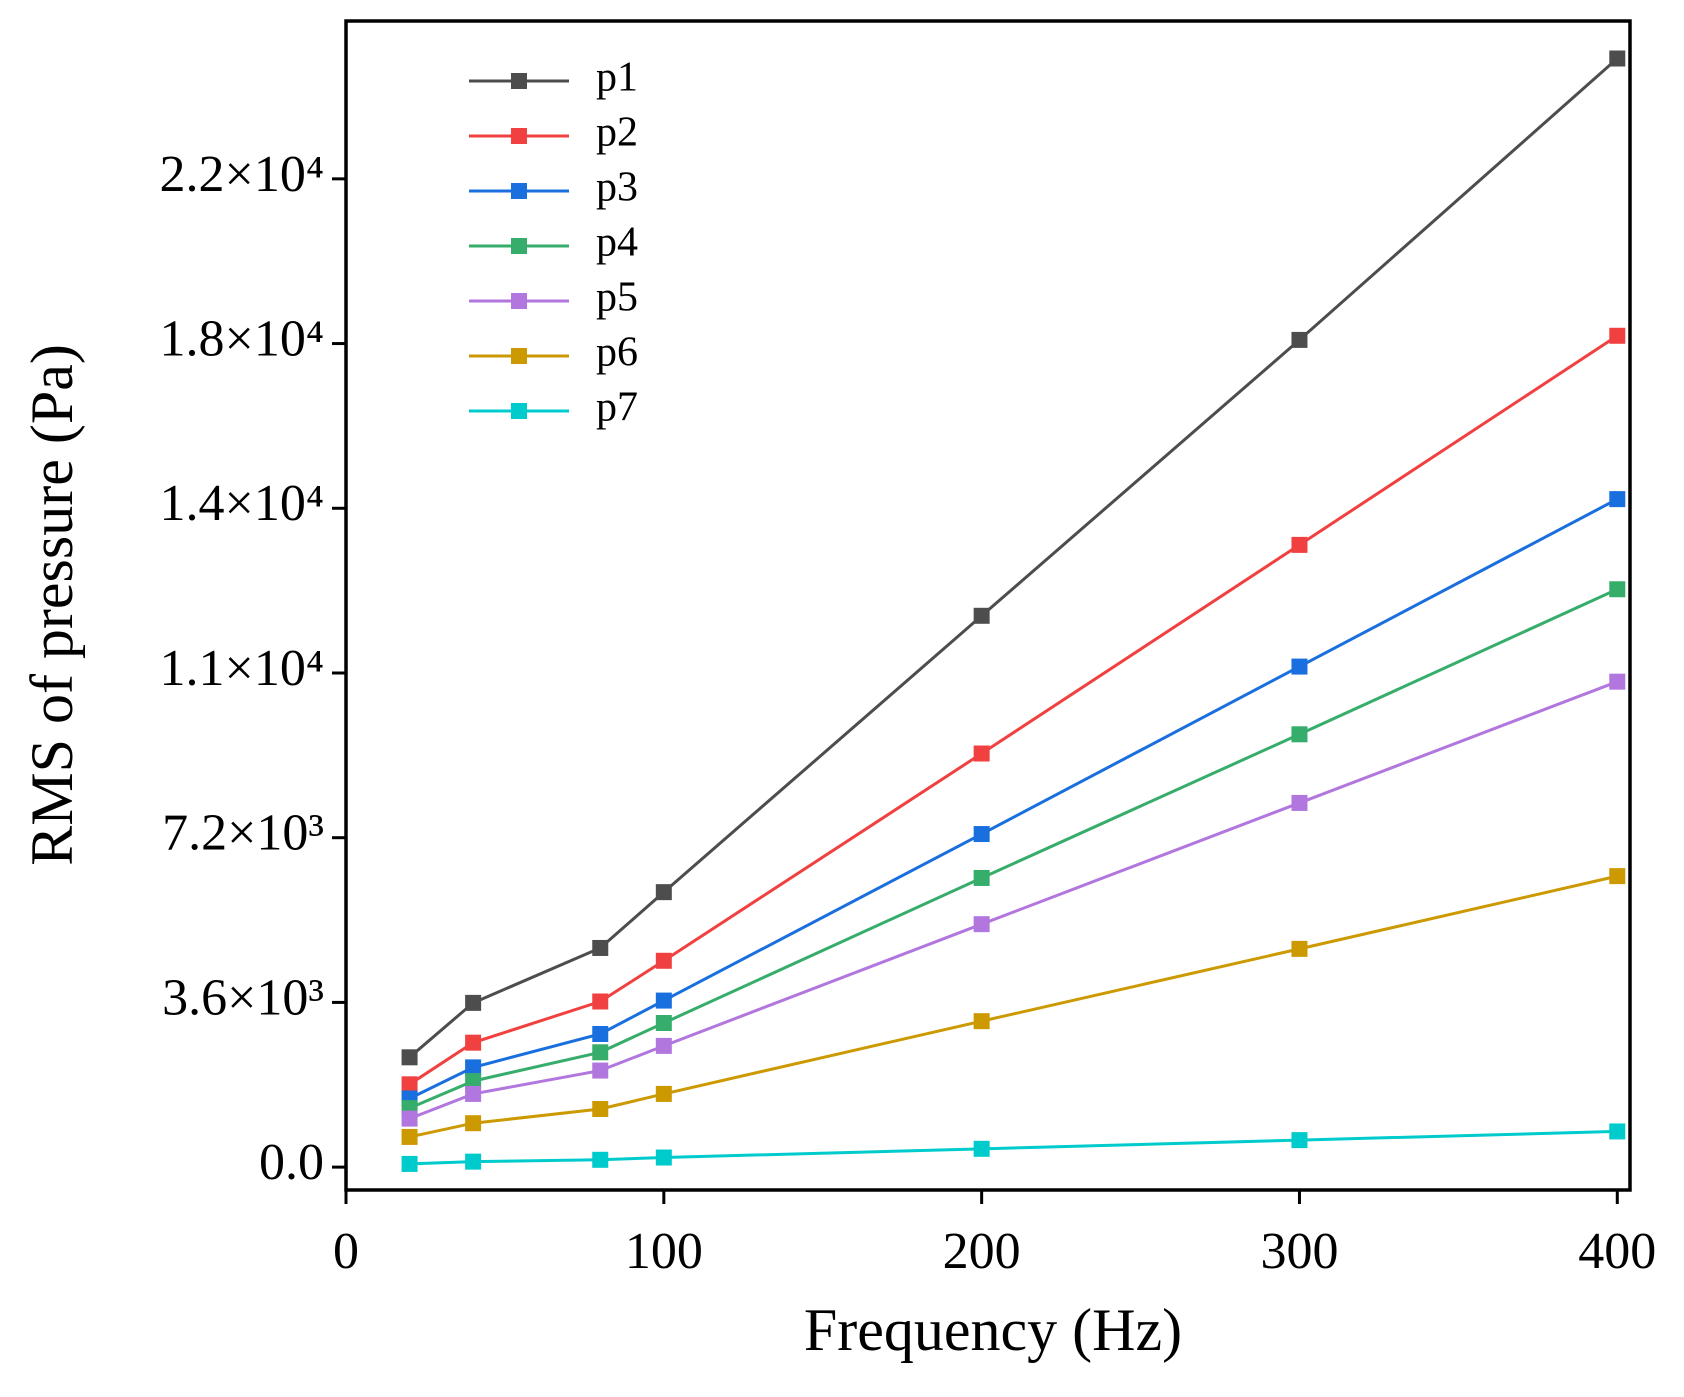 The height and width of the screenshot is (1397, 1684). What do you see at coordinates (1617, 1251) in the screenshot?
I see `x-tick-label: 400` at bounding box center [1617, 1251].